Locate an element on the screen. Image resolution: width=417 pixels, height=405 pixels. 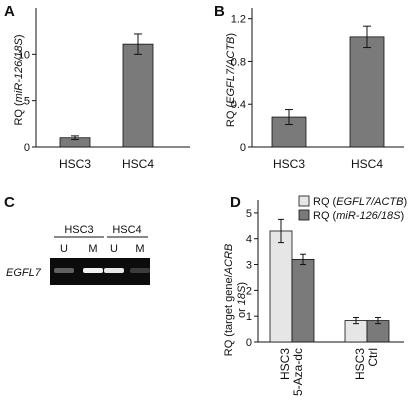
chart-a-y-axis-label: RQ (miR-126/18S) is located at coordinates (19, 79).